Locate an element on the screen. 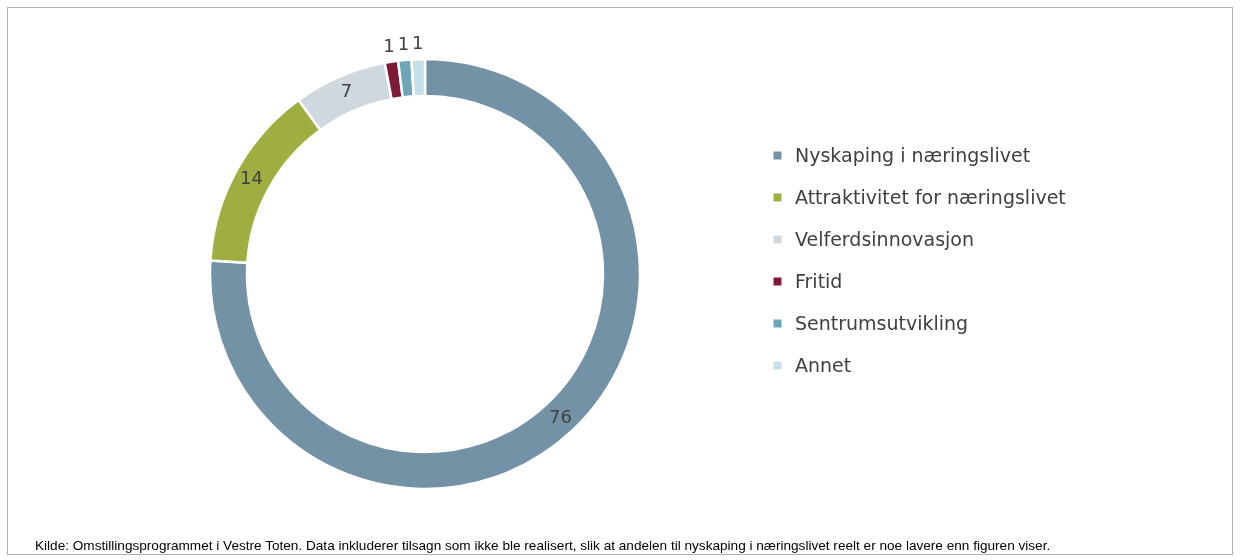 The height and width of the screenshot is (560, 1241). data-label: 14 is located at coordinates (251, 177).